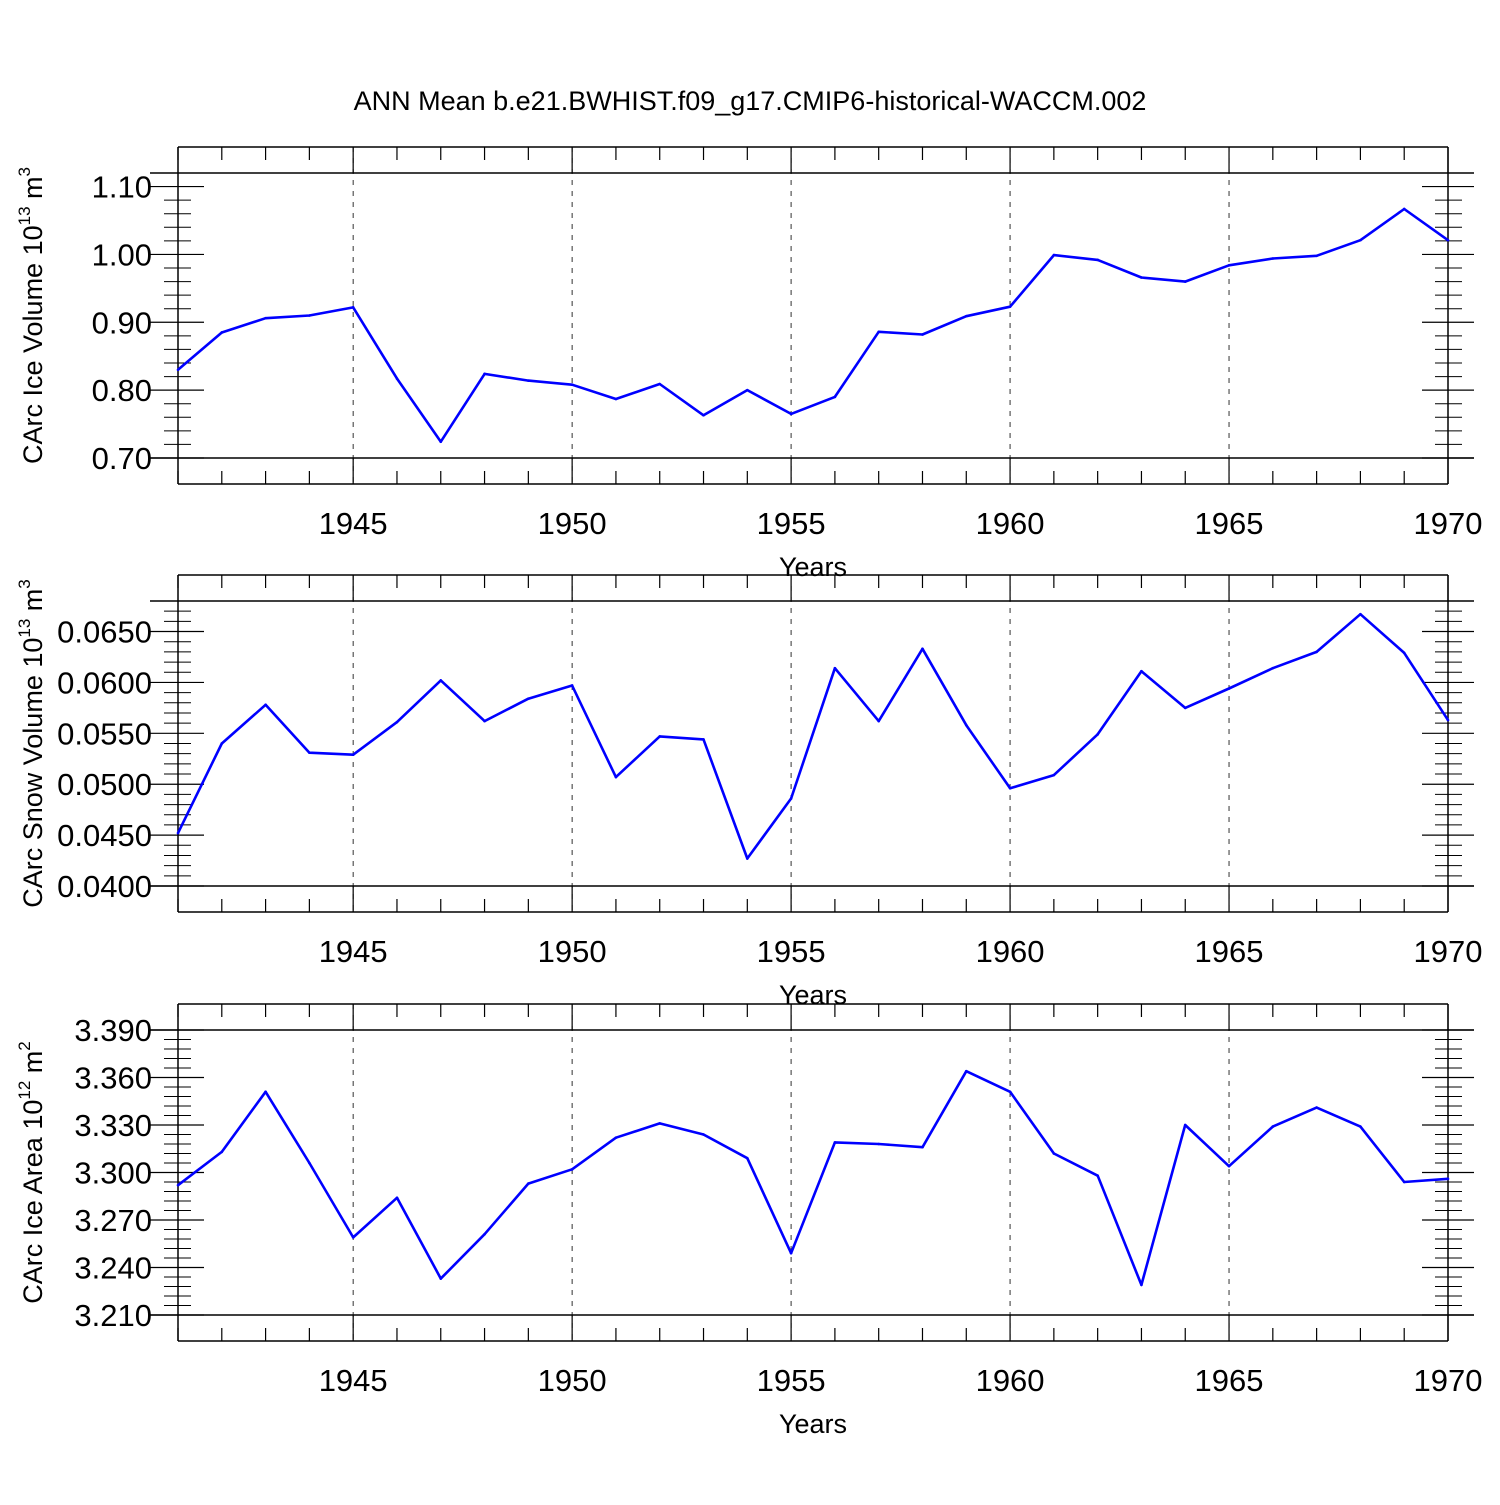 The height and width of the screenshot is (1505, 1500). Describe the element at coordinates (104, 835) in the screenshot. I see `y-tick-label: 0.0450` at that location.